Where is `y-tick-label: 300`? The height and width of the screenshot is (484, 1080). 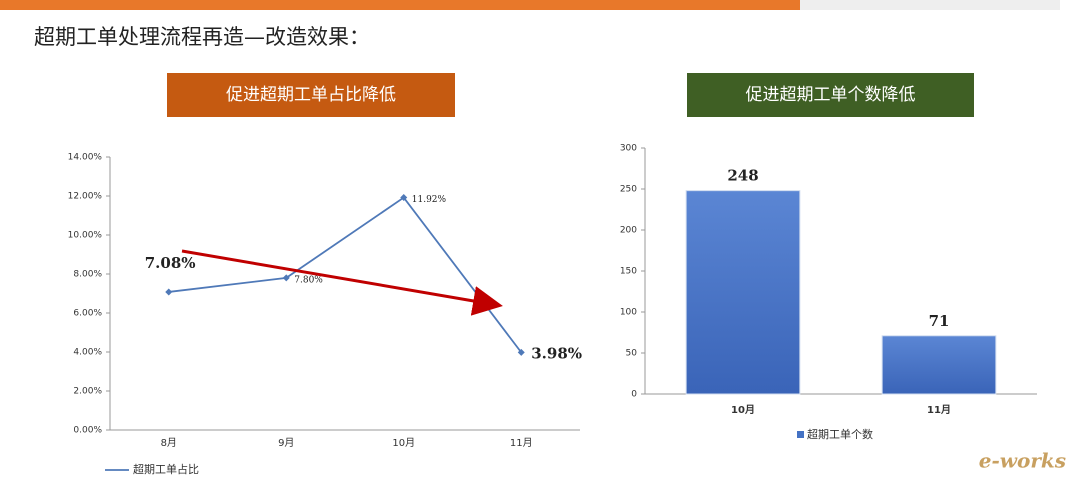
y-tick-label: 300 is located at coordinates (628, 149).